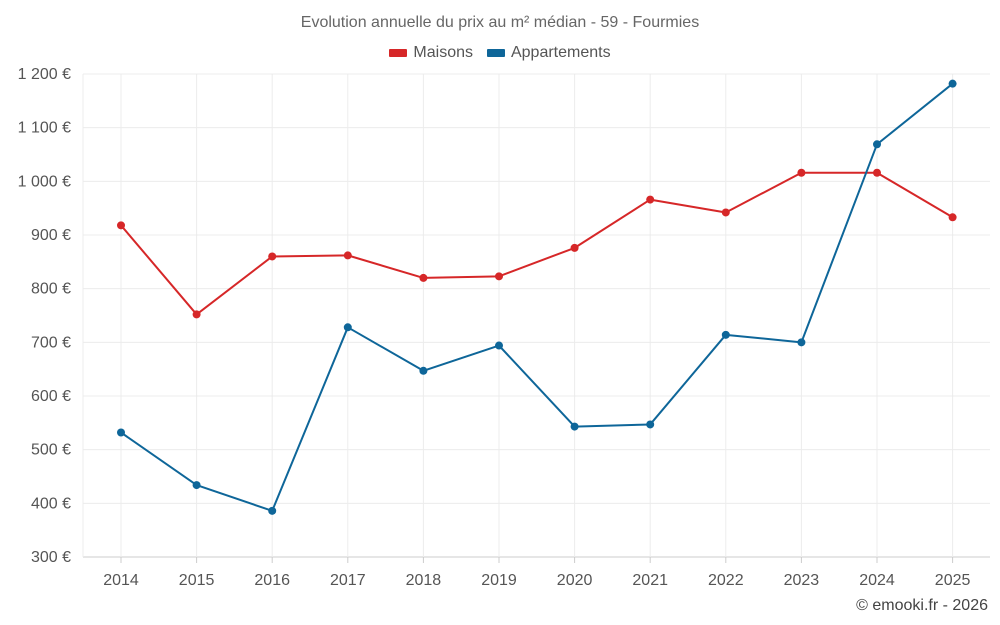  Describe the element at coordinates (423, 370) in the screenshot. I see `data-point-appartements: Appartements 2018: 647 €` at that location.